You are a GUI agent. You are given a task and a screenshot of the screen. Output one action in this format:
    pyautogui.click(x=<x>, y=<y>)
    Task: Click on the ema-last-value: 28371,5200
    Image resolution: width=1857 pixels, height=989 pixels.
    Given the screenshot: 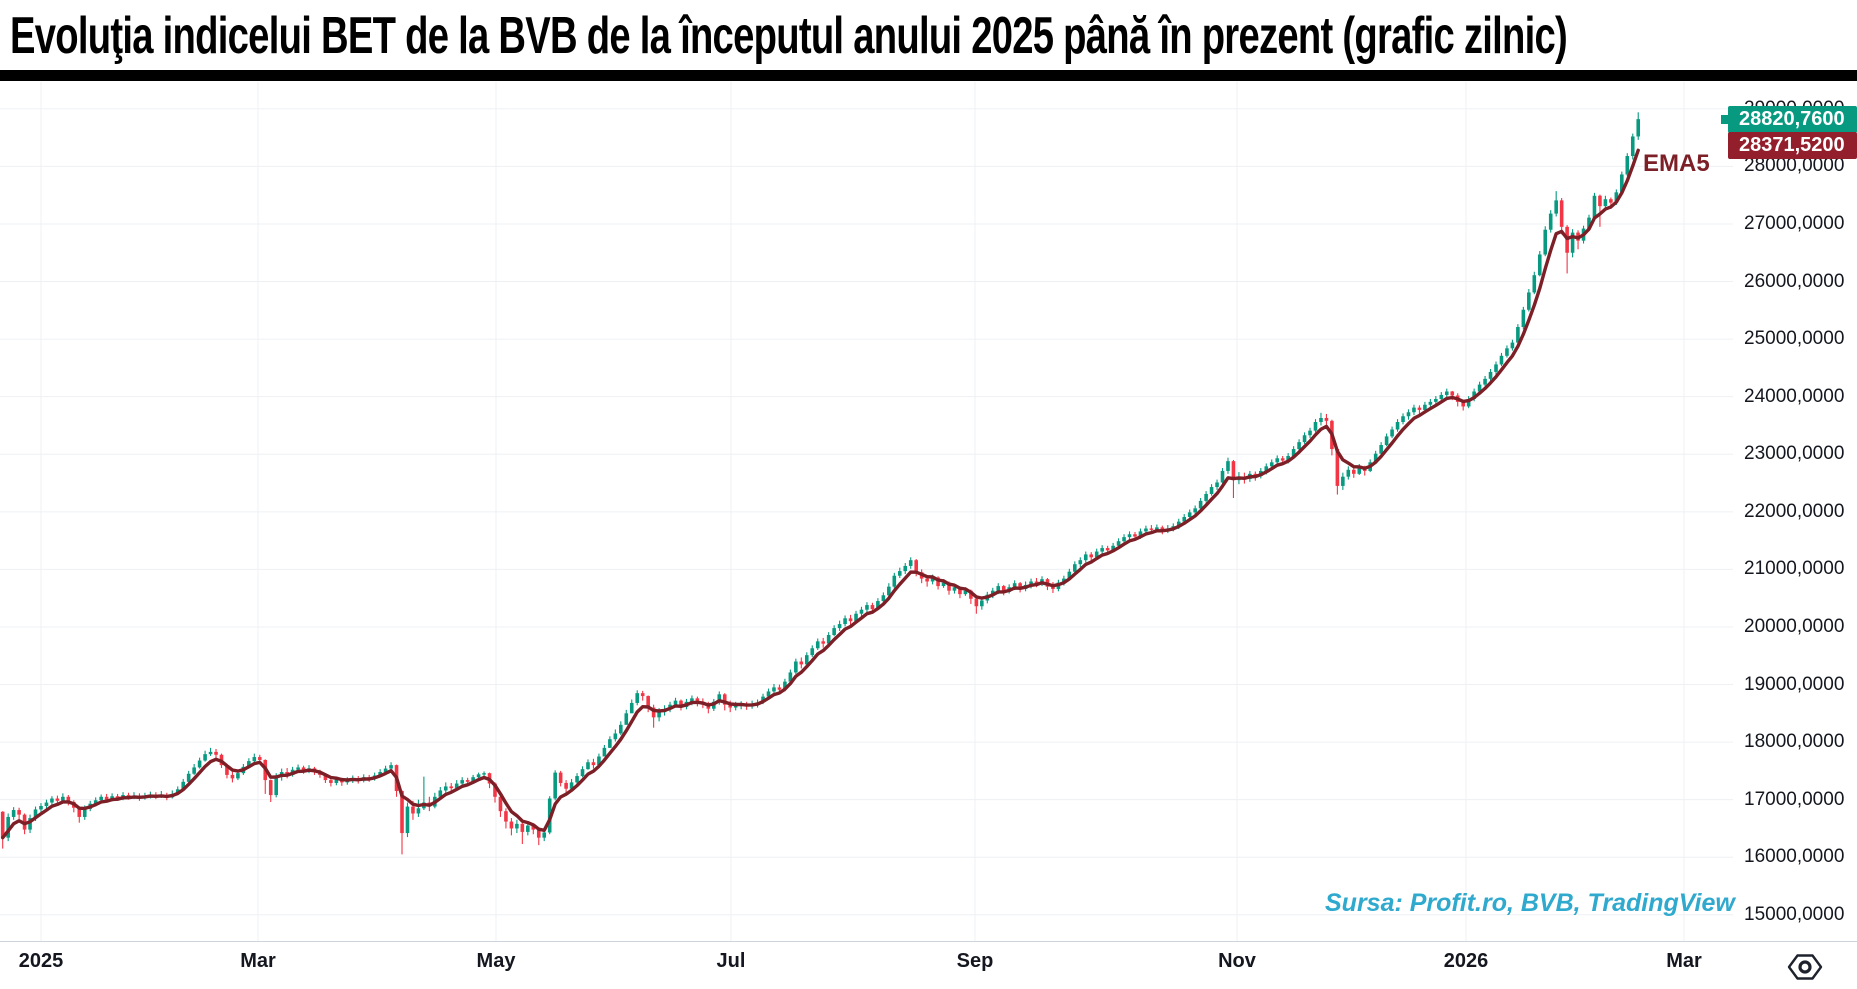 What is the action you would take?
    pyautogui.click(x=1792, y=144)
    